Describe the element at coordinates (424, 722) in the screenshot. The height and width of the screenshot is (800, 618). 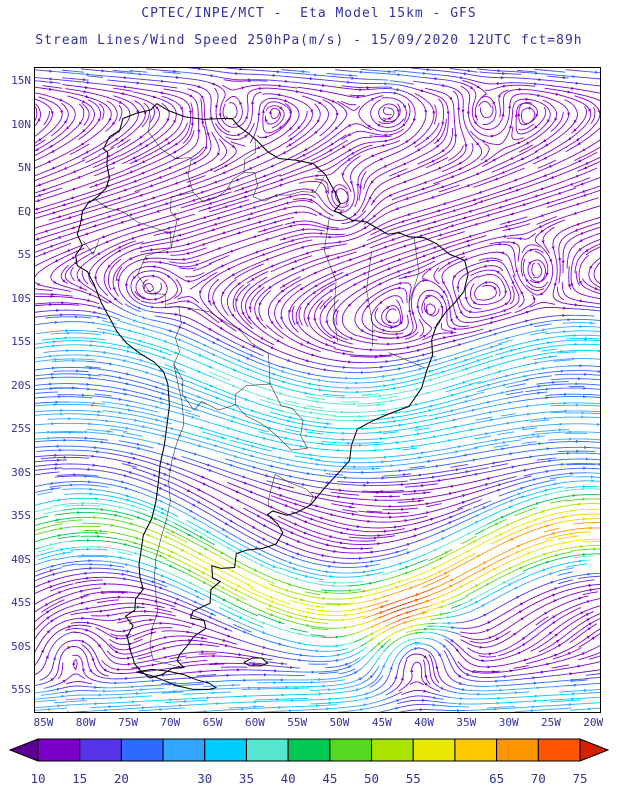
I see `lon-label-40W: 40W` at that location.